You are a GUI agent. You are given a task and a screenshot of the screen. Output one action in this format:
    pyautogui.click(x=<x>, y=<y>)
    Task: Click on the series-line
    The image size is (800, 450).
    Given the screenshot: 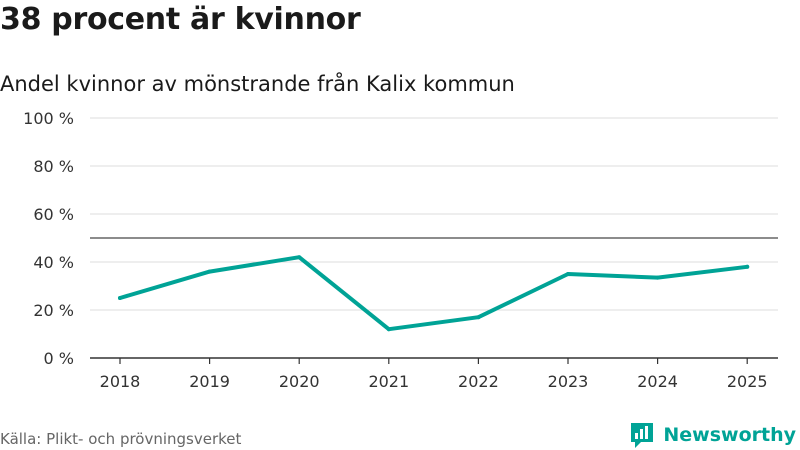 What is the action you would take?
    pyautogui.click(x=434, y=293)
    